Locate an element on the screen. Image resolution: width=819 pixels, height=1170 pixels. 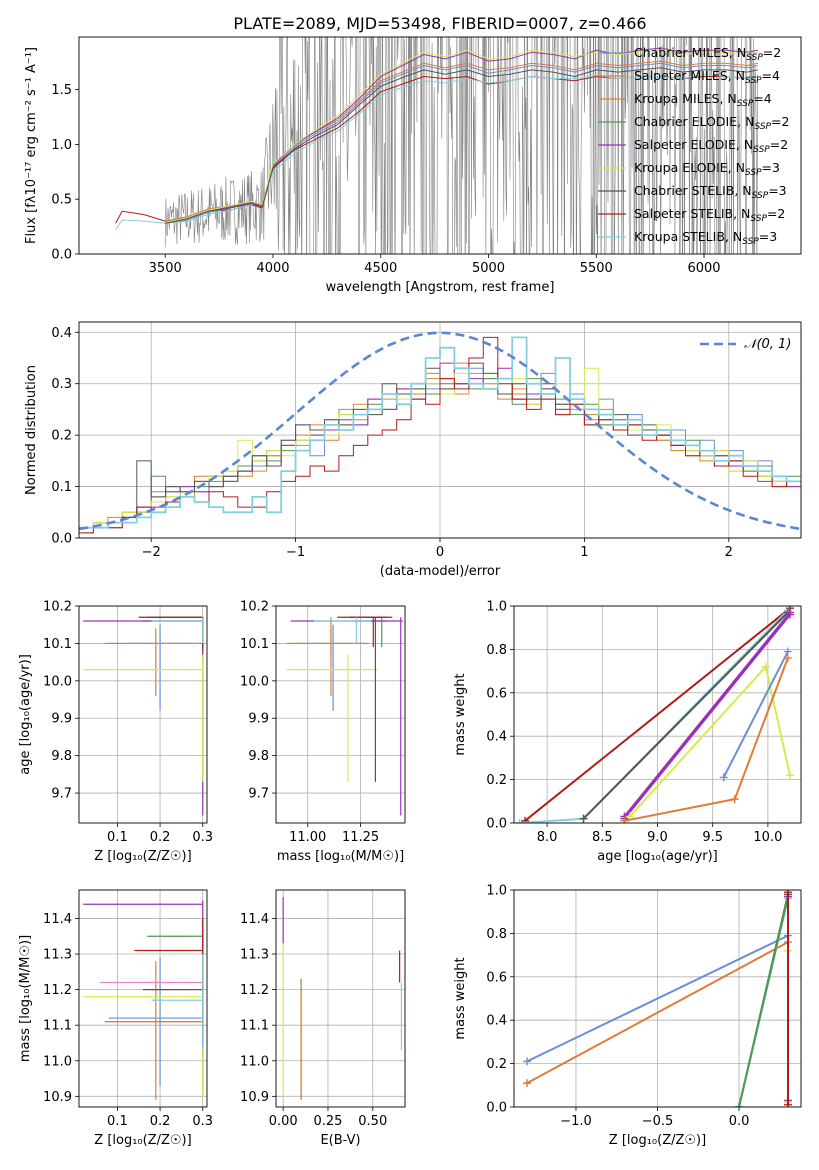
x-tick-label: 8.0 is located at coordinates (547, 837).